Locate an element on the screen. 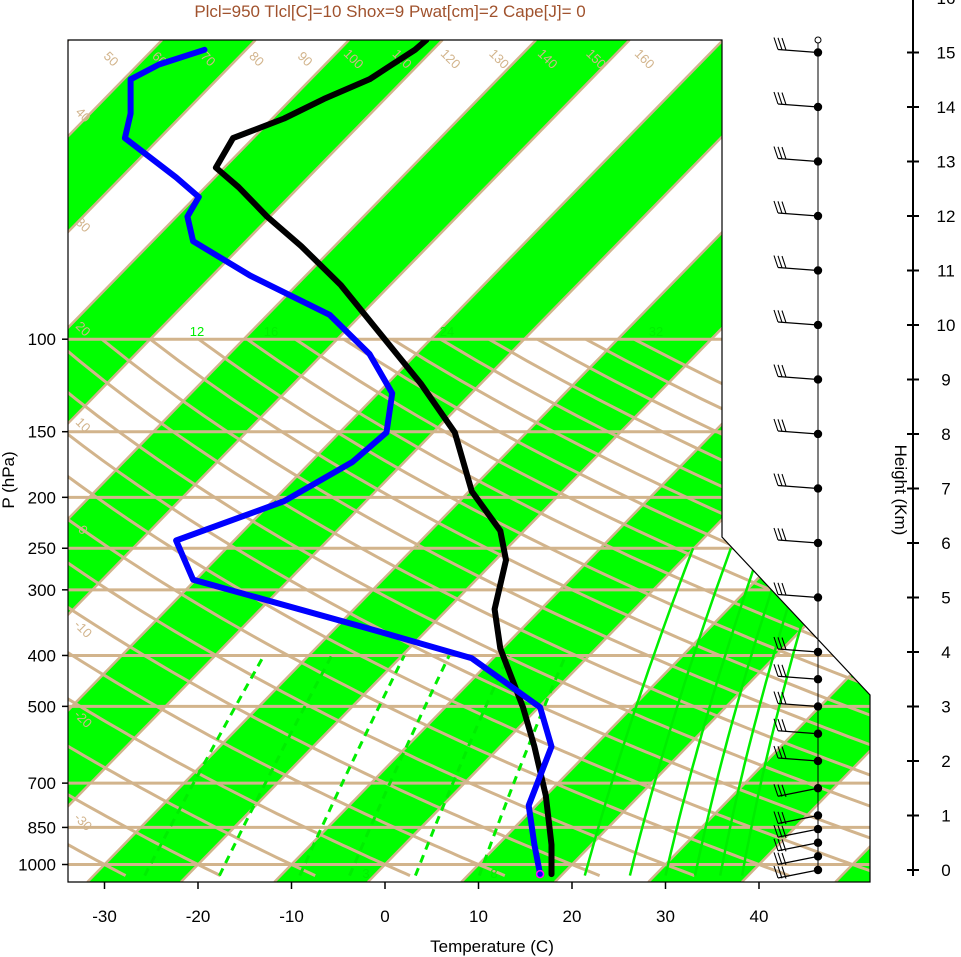 The image size is (961, 957). y-tick-label: 850 is located at coordinates (42, 827).